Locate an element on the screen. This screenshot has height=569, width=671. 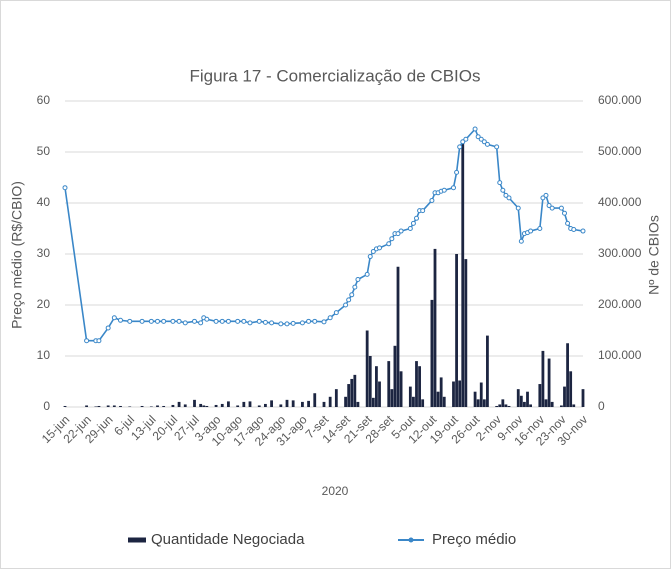
legend-label: Quantidade Negociada is located at coordinates (228, 539).